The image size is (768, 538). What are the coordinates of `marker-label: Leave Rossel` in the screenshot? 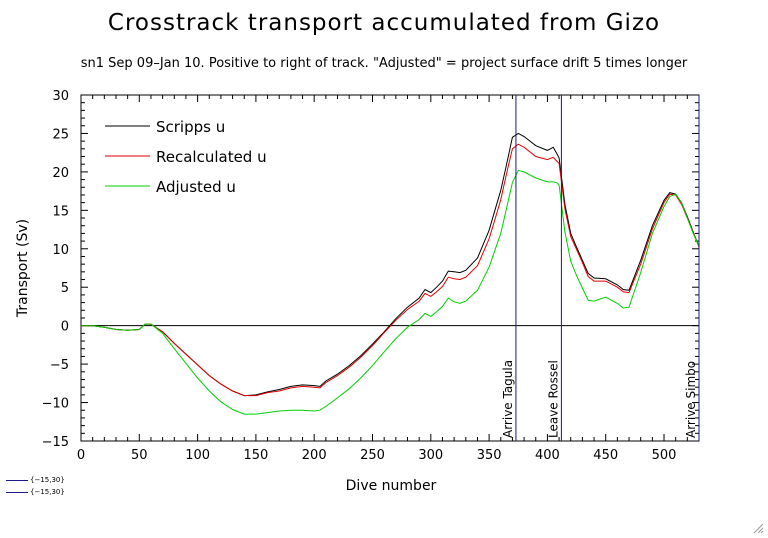 It's located at (553, 399).